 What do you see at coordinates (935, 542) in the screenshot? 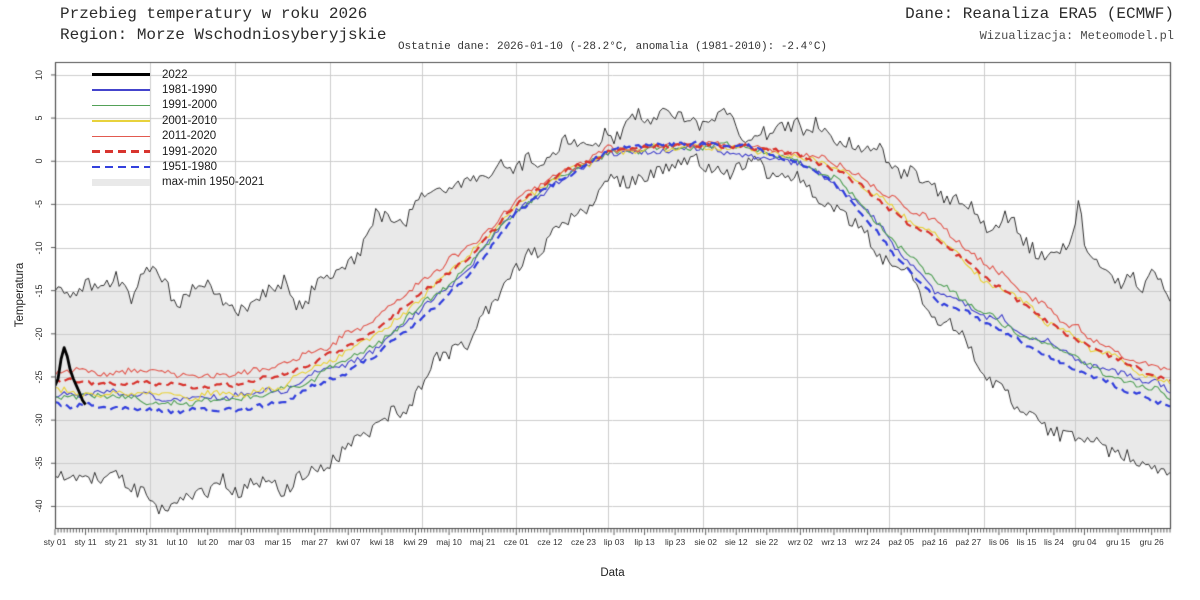
I see `x-tick-label: paź 16` at bounding box center [935, 542].